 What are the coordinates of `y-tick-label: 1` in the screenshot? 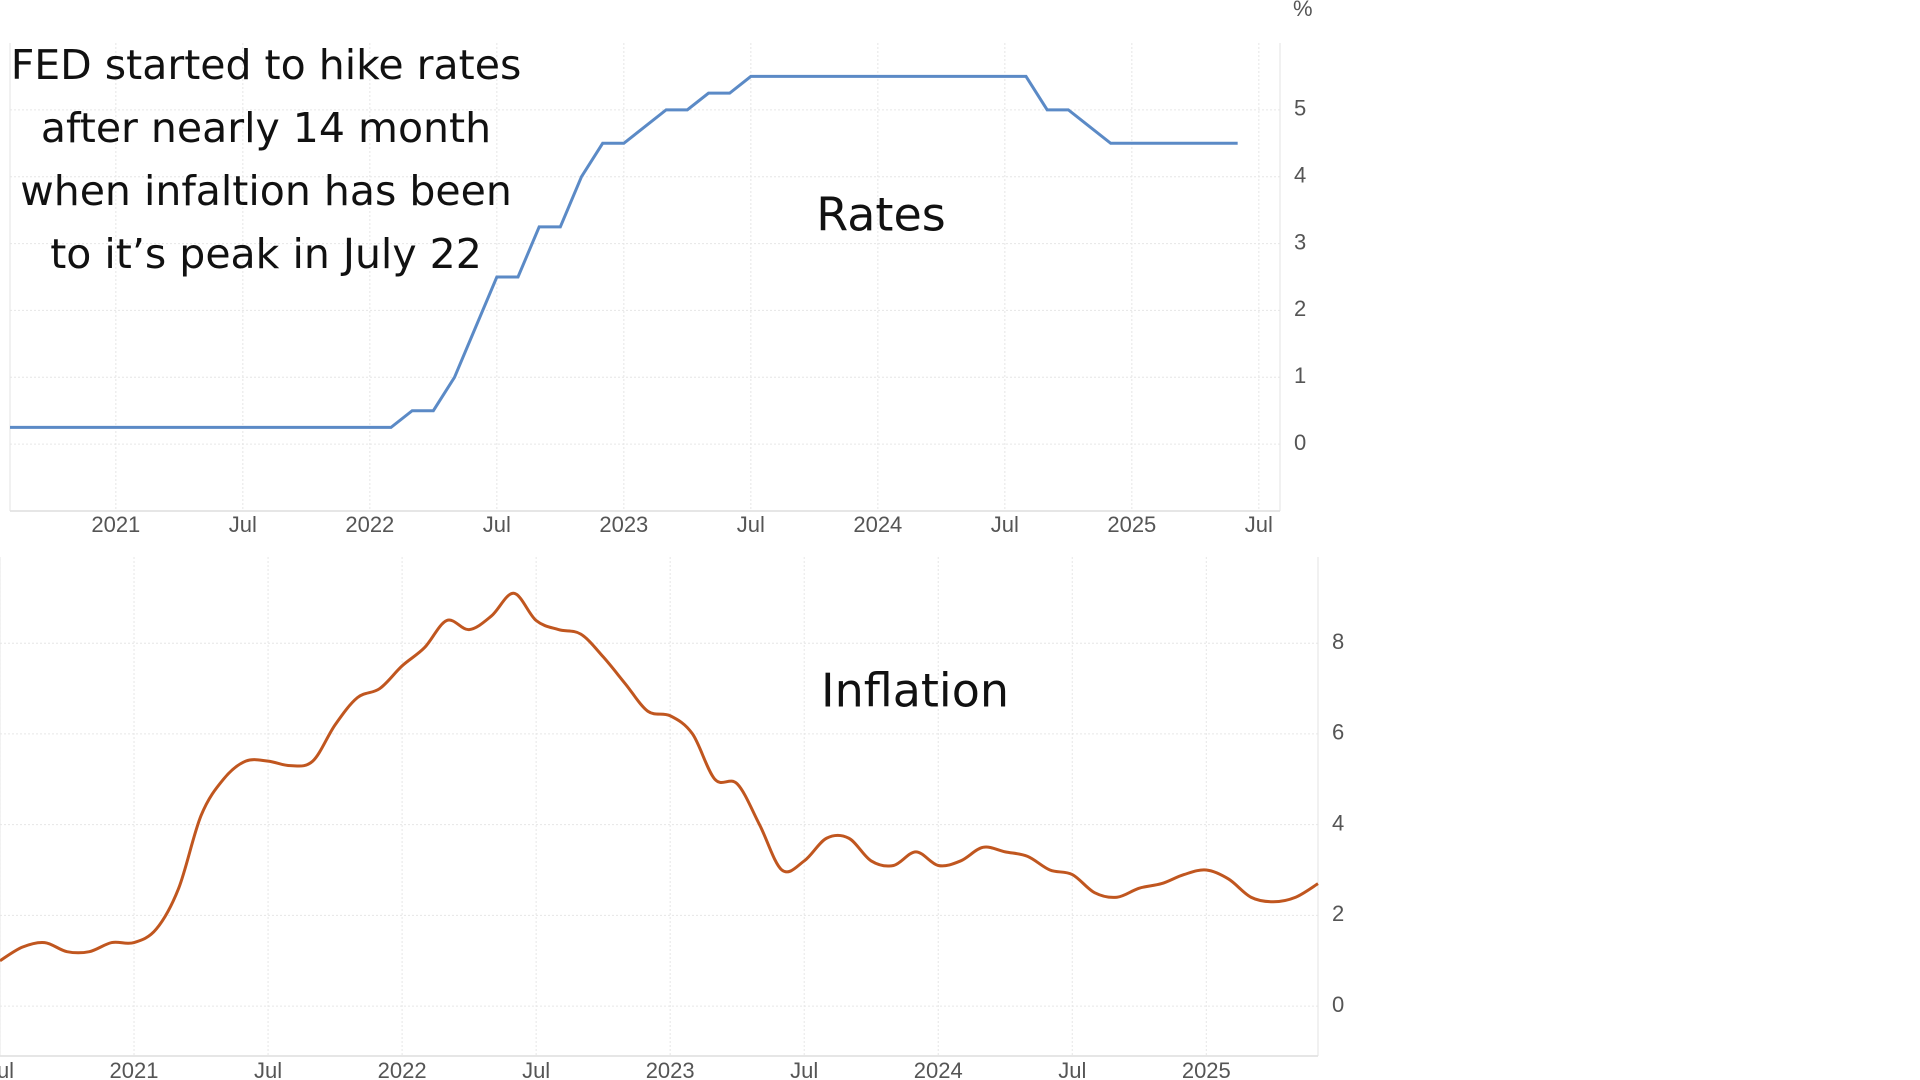 It's located at (1300, 375).